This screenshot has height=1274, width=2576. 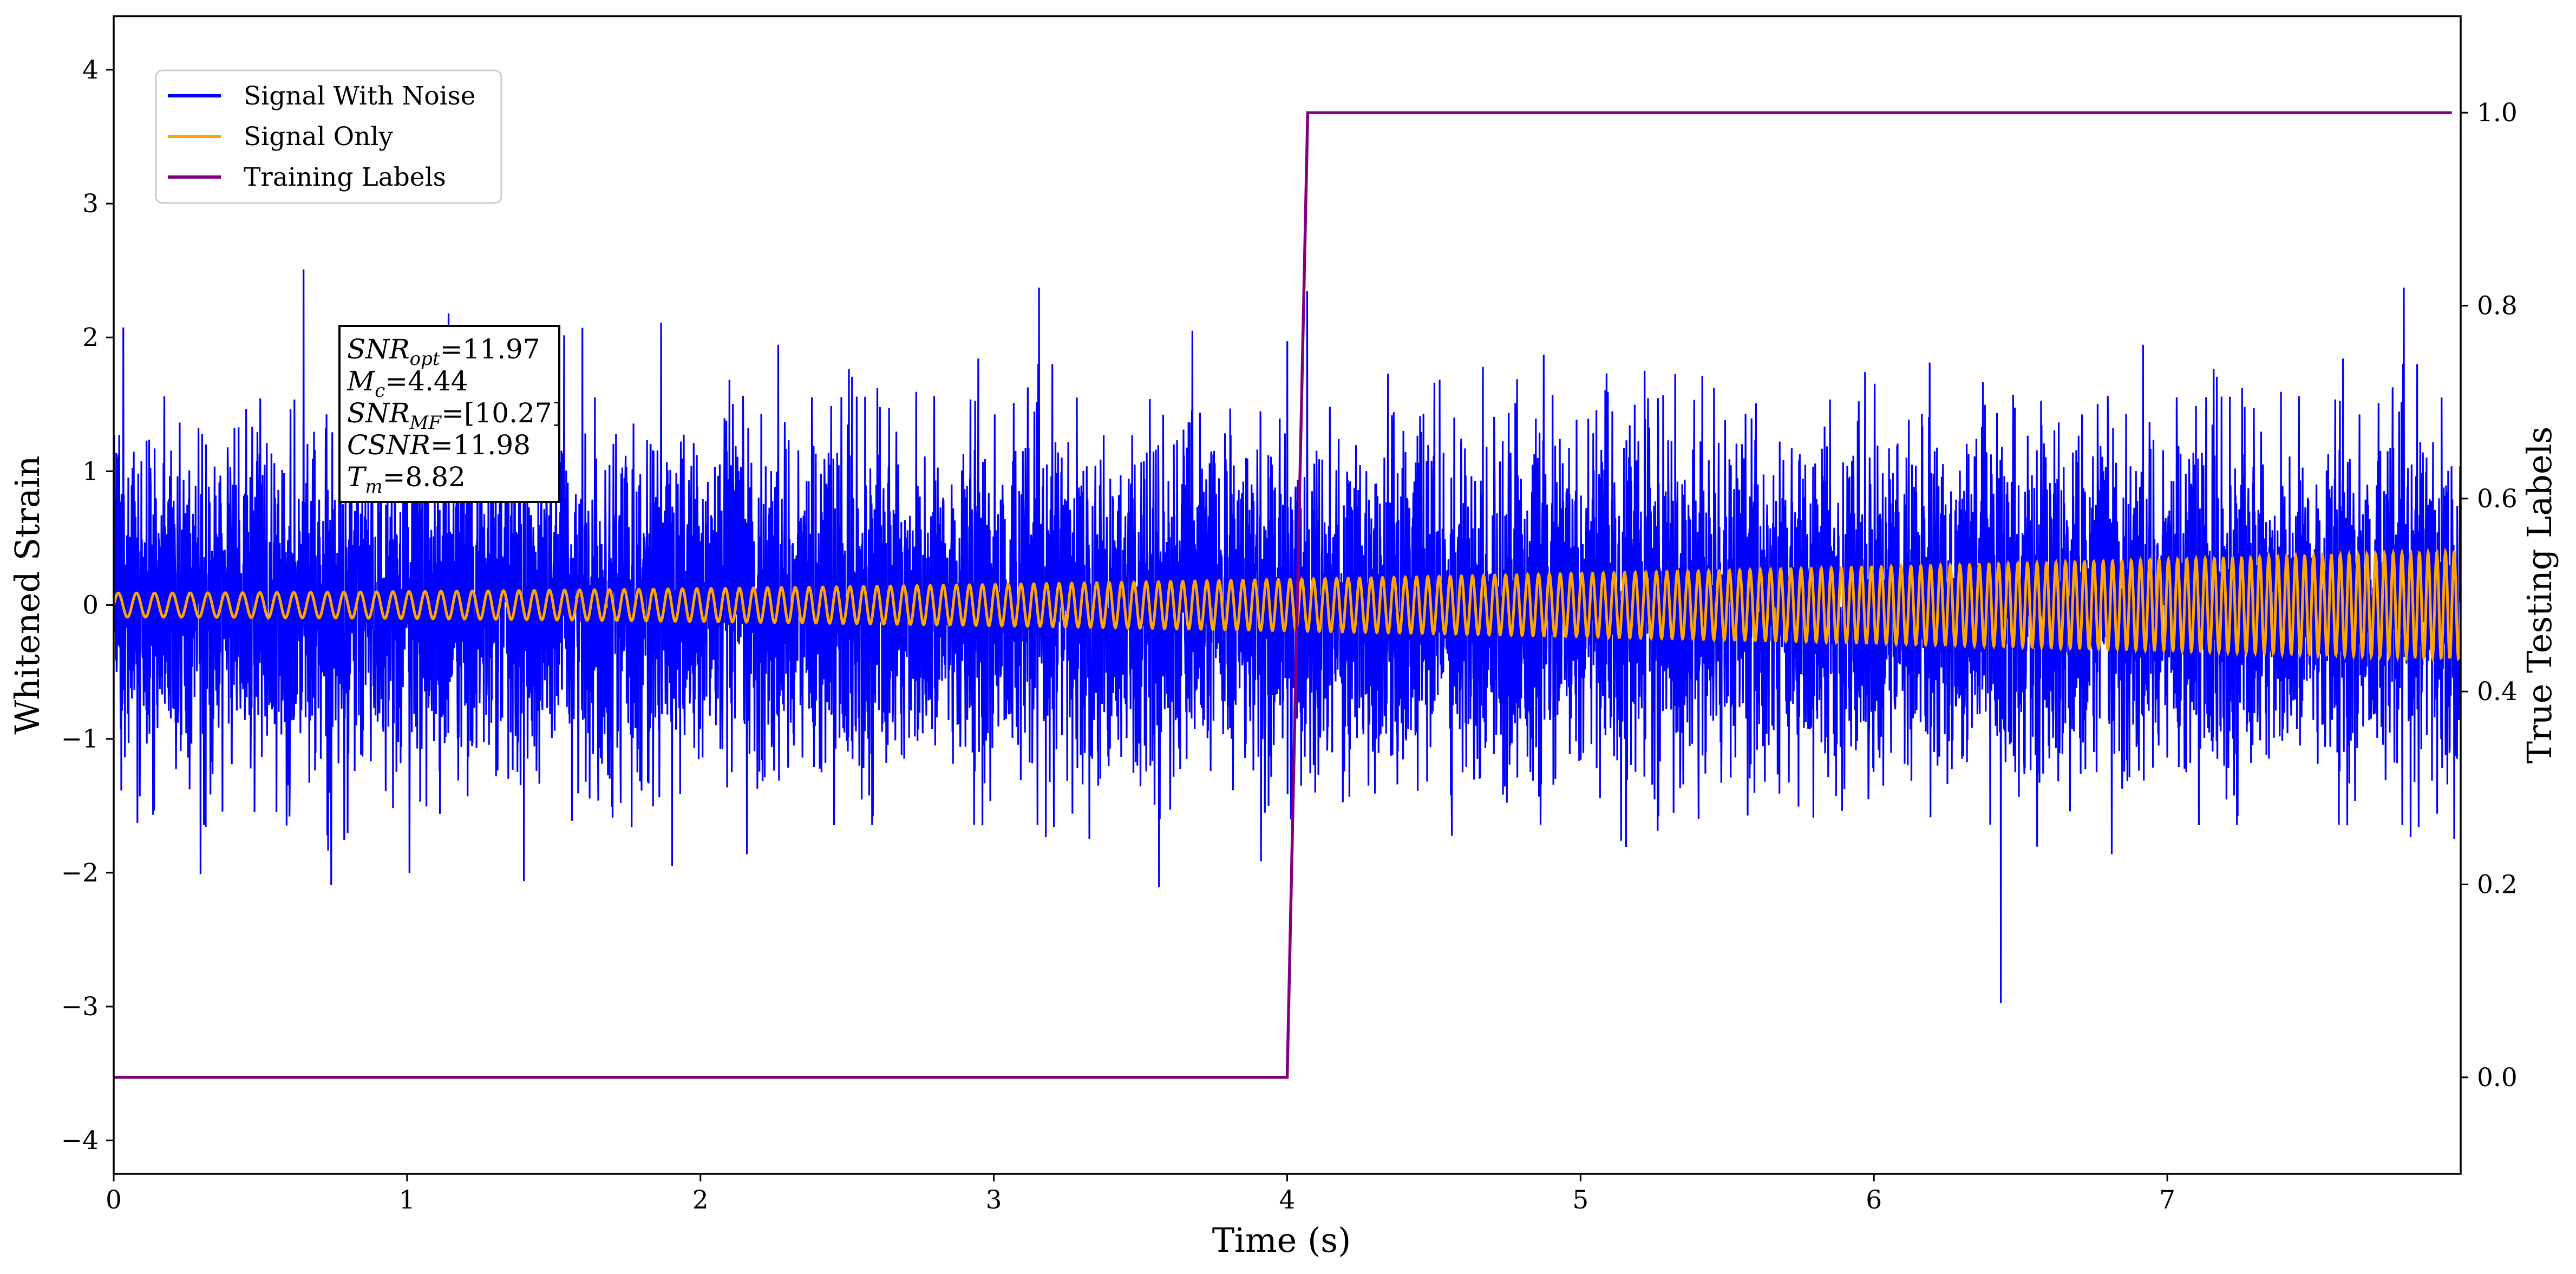 I want to click on annotation-frame, so click(x=449, y=414).